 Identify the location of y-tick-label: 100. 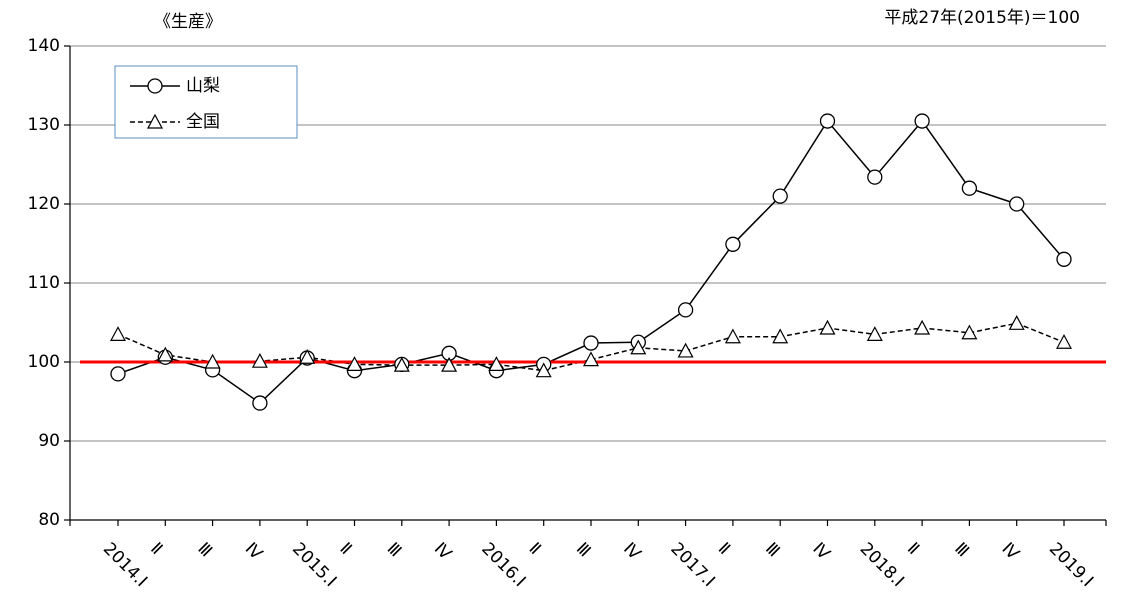
(44, 362).